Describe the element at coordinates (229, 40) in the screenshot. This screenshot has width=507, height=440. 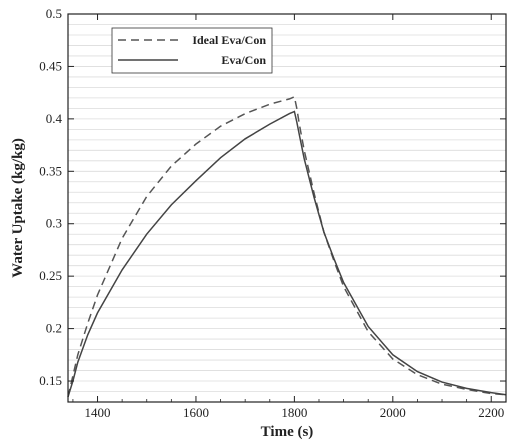
I see `legend-label-ideal-eva-con: Ideal Eva/Con` at that location.